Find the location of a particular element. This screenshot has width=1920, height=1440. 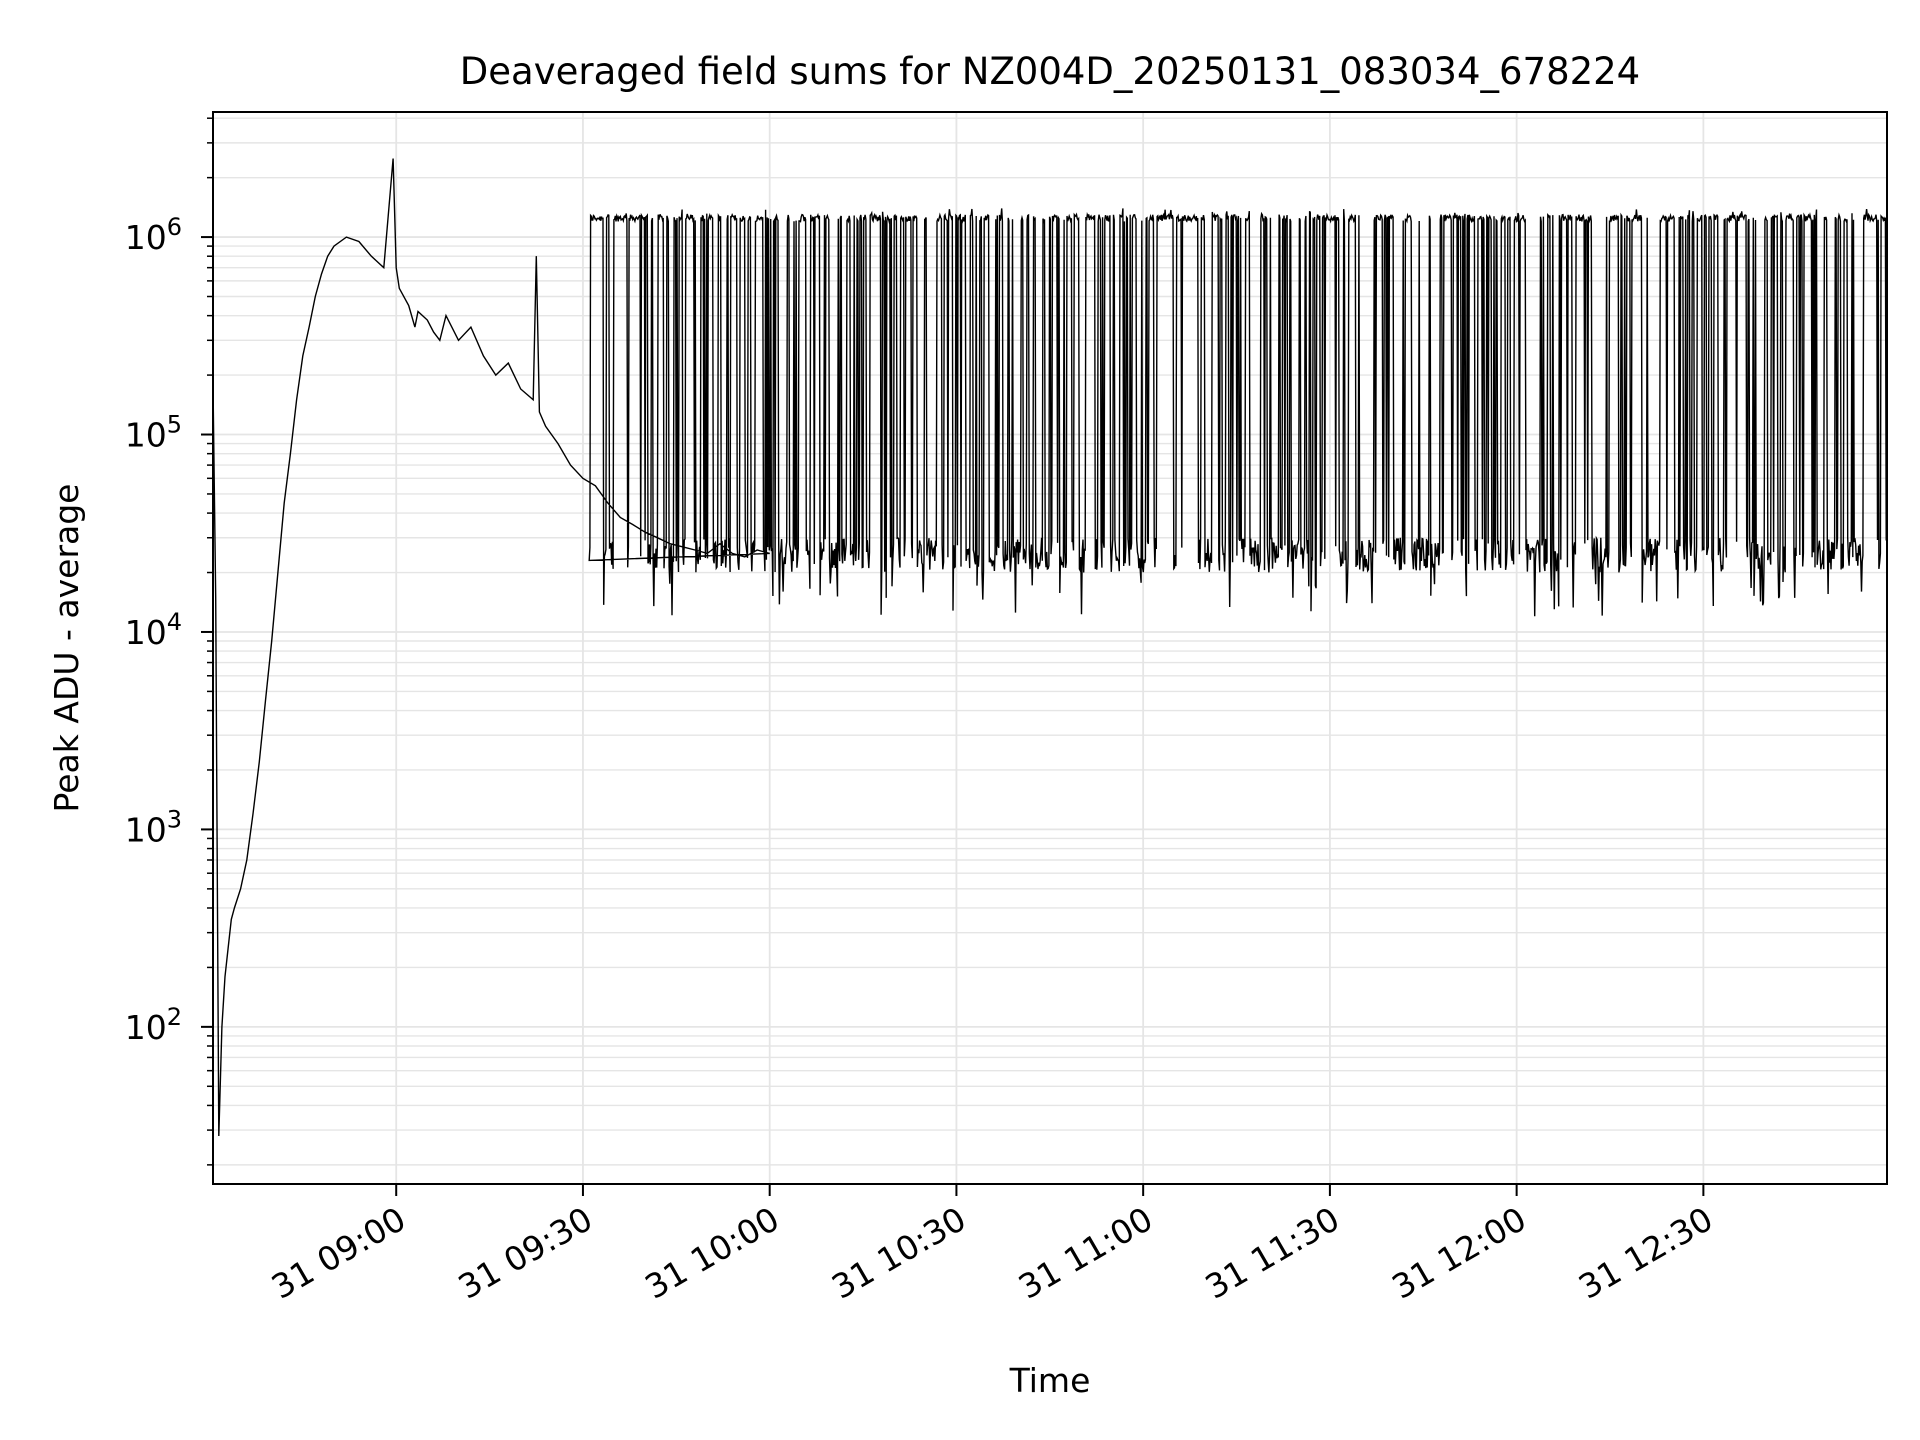

y-axis-label: Peak ADU - average is located at coordinates (66, 648).